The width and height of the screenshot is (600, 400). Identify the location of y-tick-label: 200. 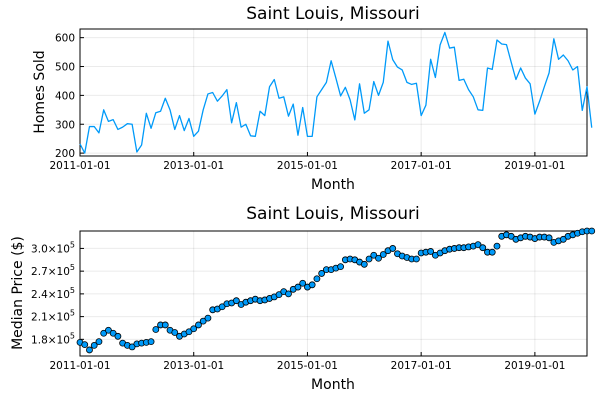
(65, 154).